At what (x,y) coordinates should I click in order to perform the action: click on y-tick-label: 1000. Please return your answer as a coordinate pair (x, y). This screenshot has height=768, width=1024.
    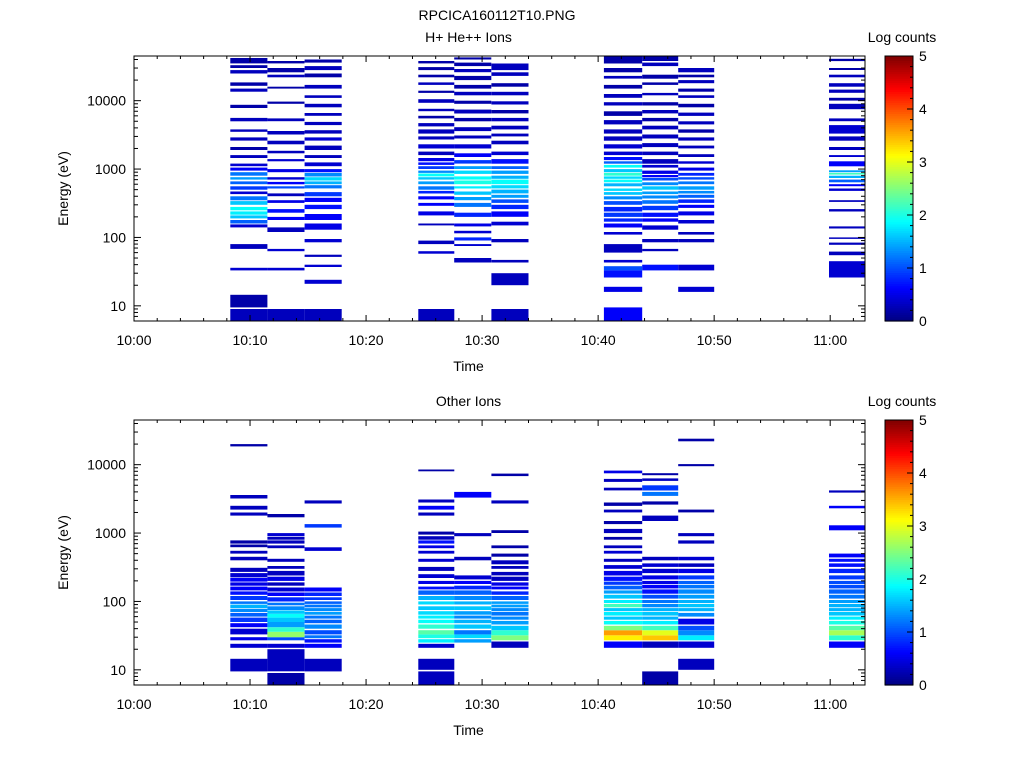
    Looking at the image, I should click on (110, 169).